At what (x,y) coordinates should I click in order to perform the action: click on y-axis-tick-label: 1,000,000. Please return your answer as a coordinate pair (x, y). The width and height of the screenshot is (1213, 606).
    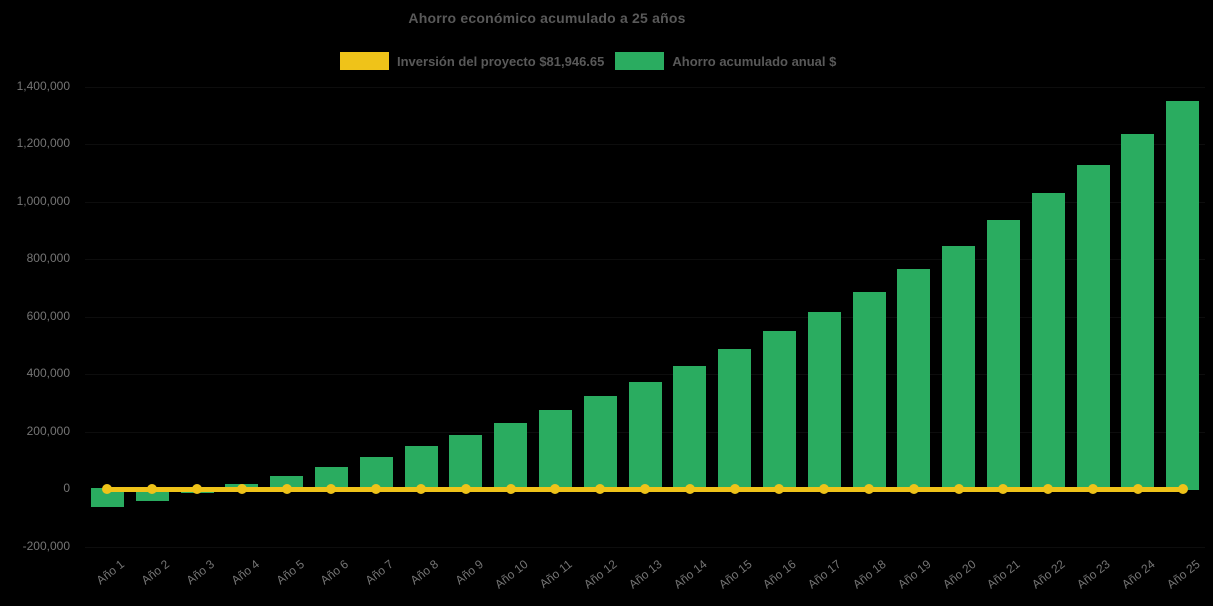
    Looking at the image, I should click on (43, 201).